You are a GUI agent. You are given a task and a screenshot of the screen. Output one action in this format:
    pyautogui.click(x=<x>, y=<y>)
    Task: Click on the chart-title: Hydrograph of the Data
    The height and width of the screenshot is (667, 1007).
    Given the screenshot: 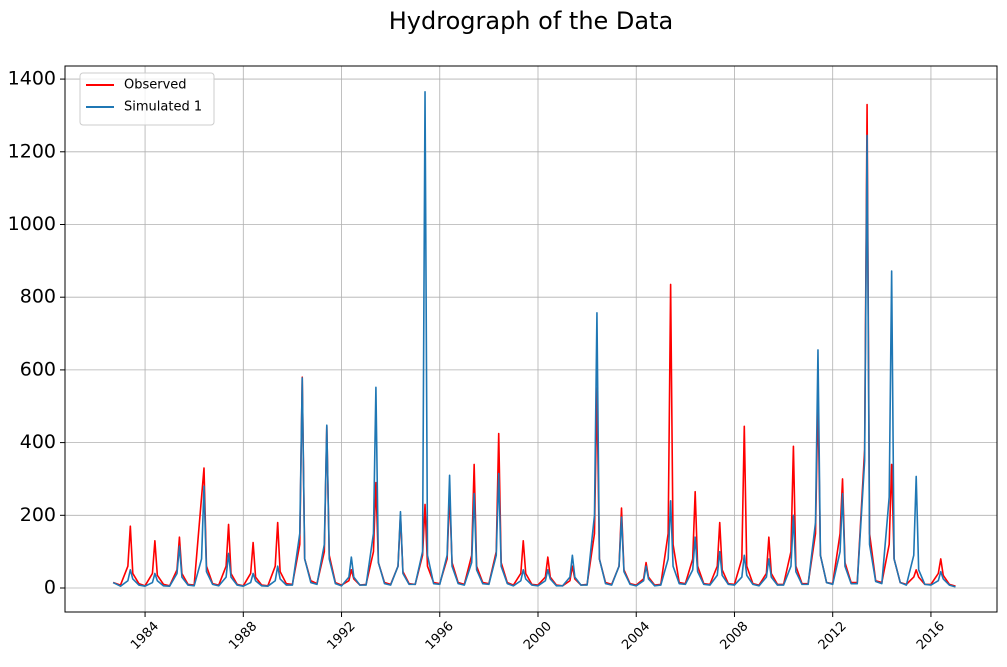 What is the action you would take?
    pyautogui.click(x=531, y=21)
    